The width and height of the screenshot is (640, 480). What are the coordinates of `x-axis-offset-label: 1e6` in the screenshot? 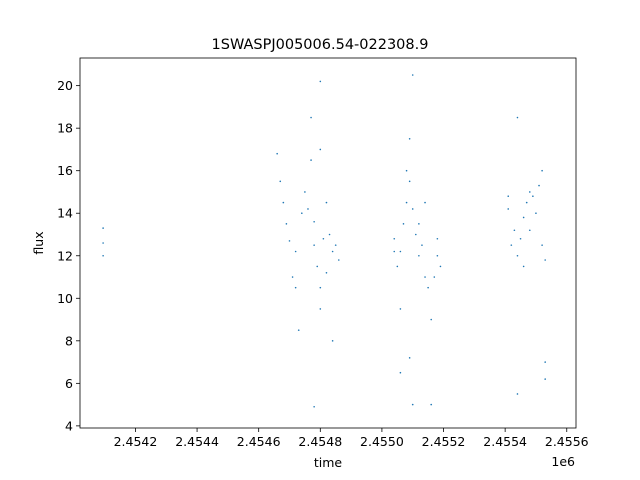 It's located at (563, 461).